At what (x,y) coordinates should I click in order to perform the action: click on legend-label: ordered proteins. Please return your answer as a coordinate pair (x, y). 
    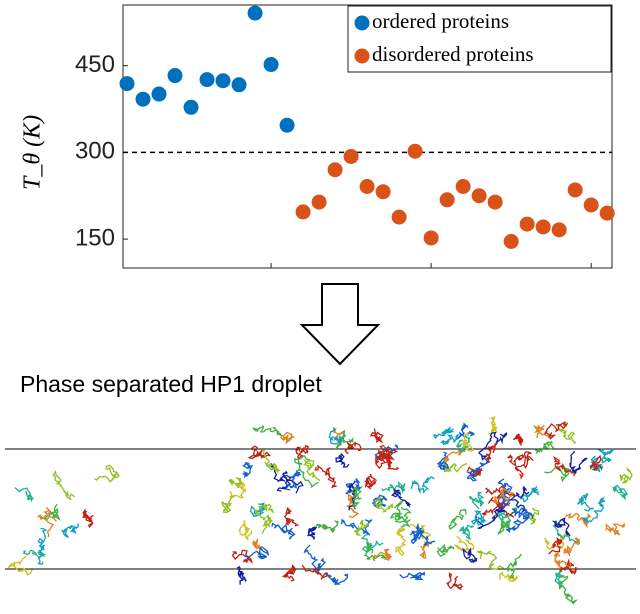
    Looking at the image, I should click on (440, 21).